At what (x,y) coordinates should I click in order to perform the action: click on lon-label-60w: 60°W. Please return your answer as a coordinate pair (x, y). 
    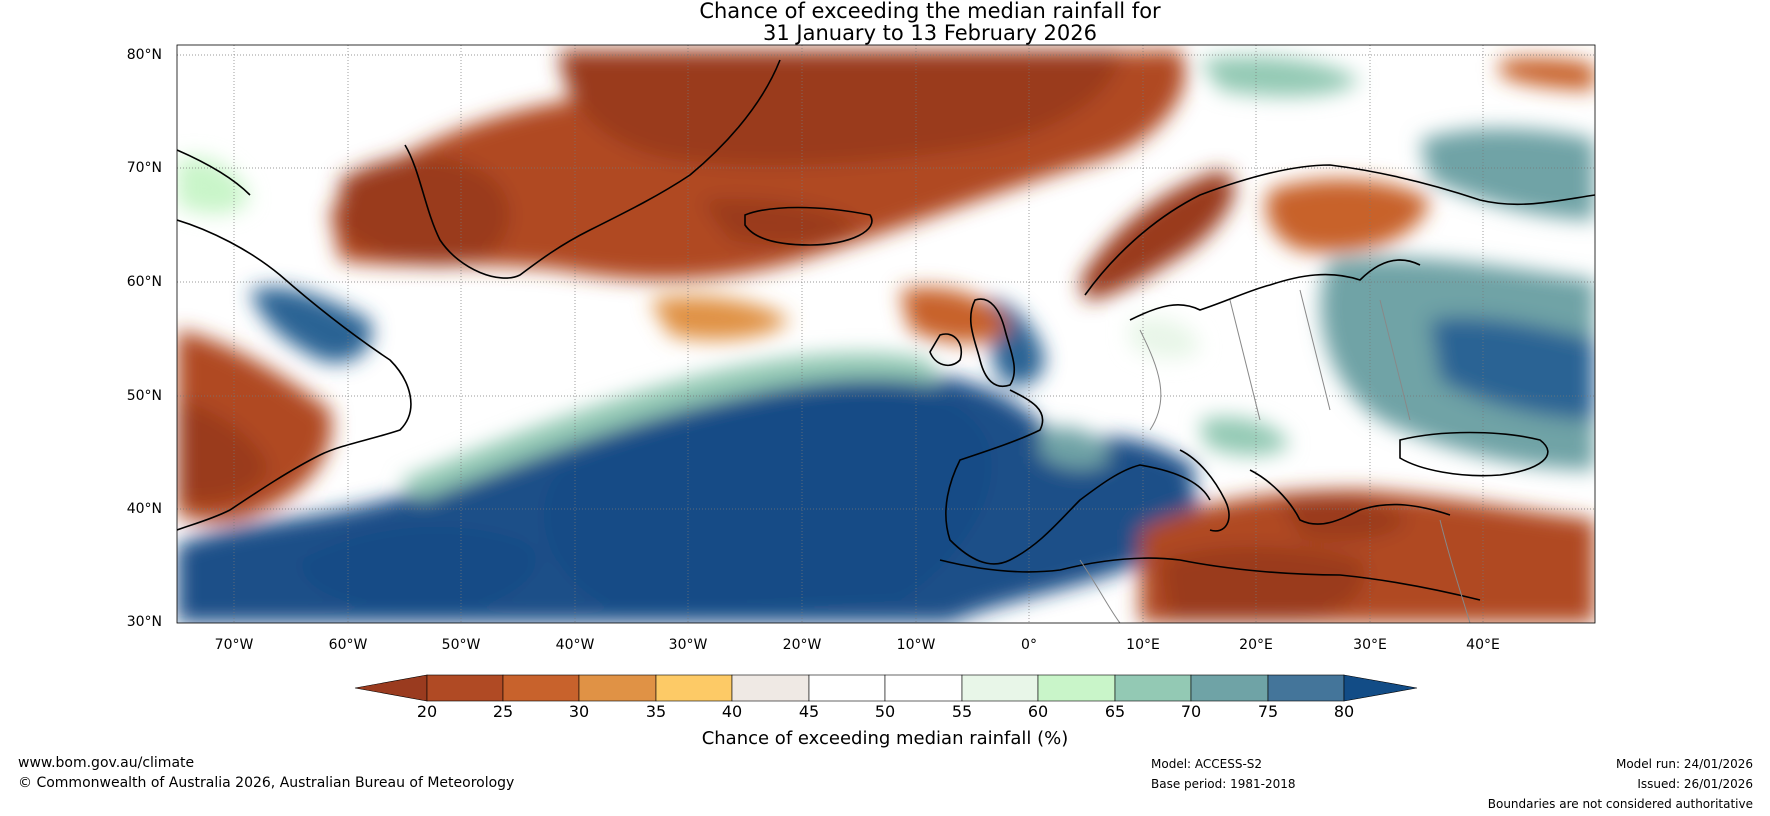
    Looking at the image, I should click on (348, 645).